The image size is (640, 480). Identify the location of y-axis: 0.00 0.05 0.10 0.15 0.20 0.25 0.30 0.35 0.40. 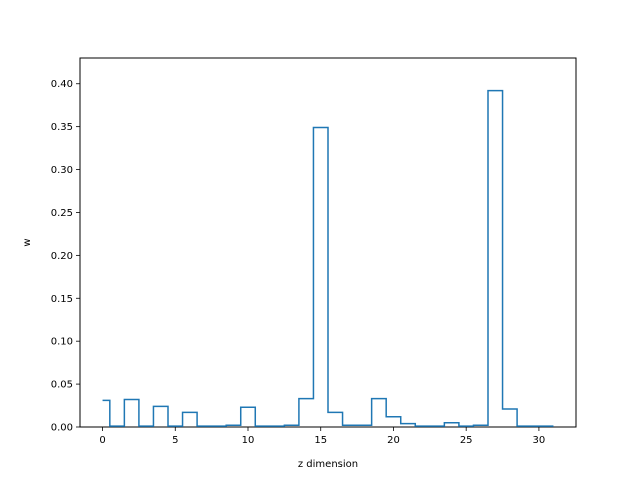
(65, 256).